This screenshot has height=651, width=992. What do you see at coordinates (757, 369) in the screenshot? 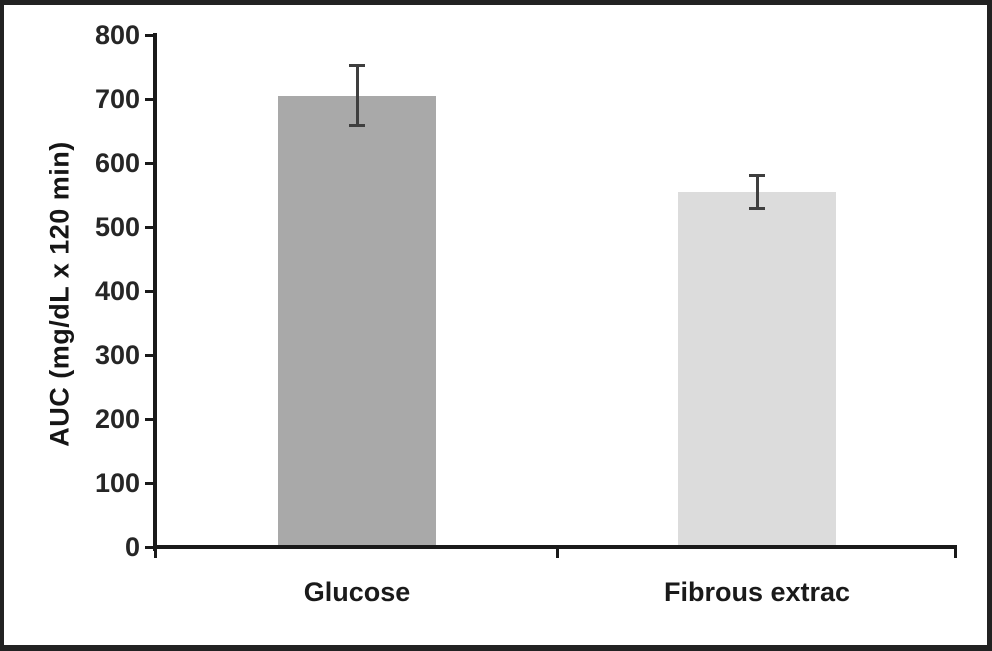
I see `bar-fibrous-extrac` at bounding box center [757, 369].